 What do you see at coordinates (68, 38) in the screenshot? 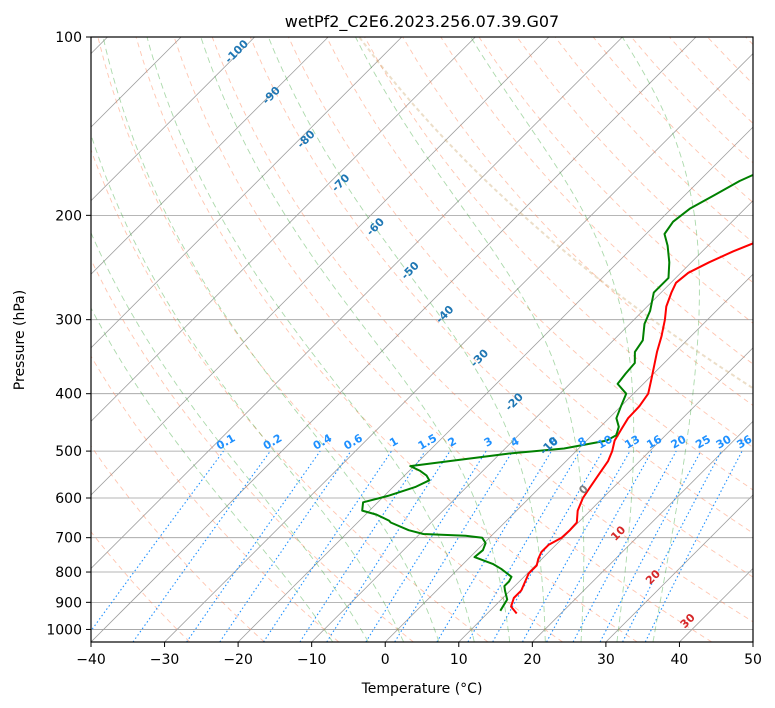
I see `y-tick-label: 100` at bounding box center [68, 38].